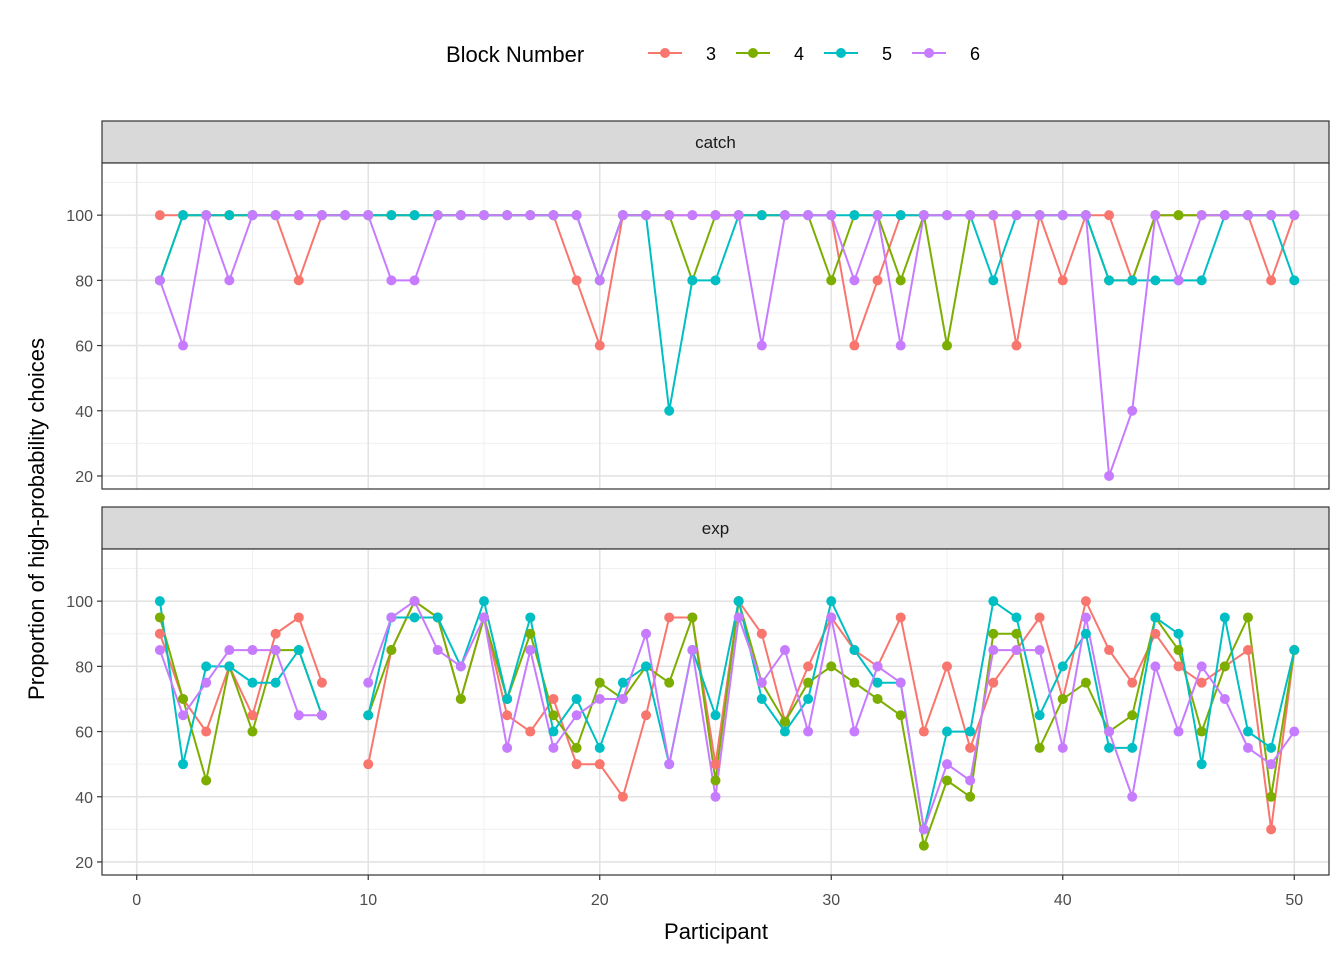 The width and height of the screenshot is (1344, 960). What do you see at coordinates (240, 683) in the screenshot?
I see `series-line` at bounding box center [240, 683].